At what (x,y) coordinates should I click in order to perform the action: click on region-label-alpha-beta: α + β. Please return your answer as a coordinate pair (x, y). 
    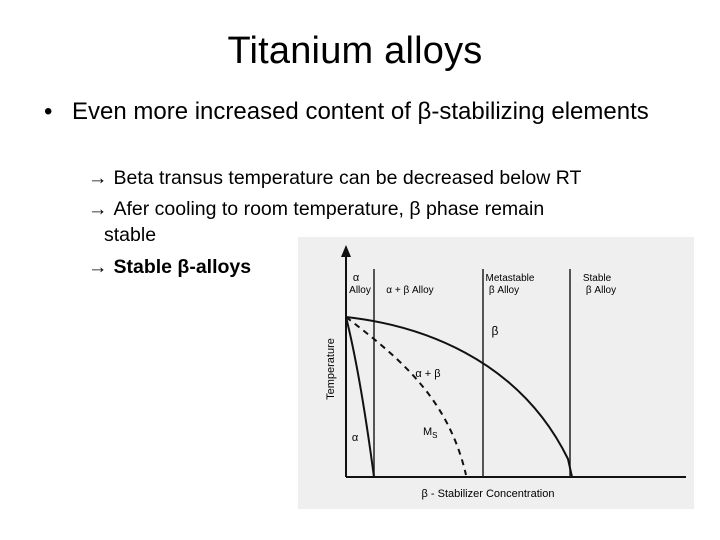
    Looking at the image, I should click on (427, 374).